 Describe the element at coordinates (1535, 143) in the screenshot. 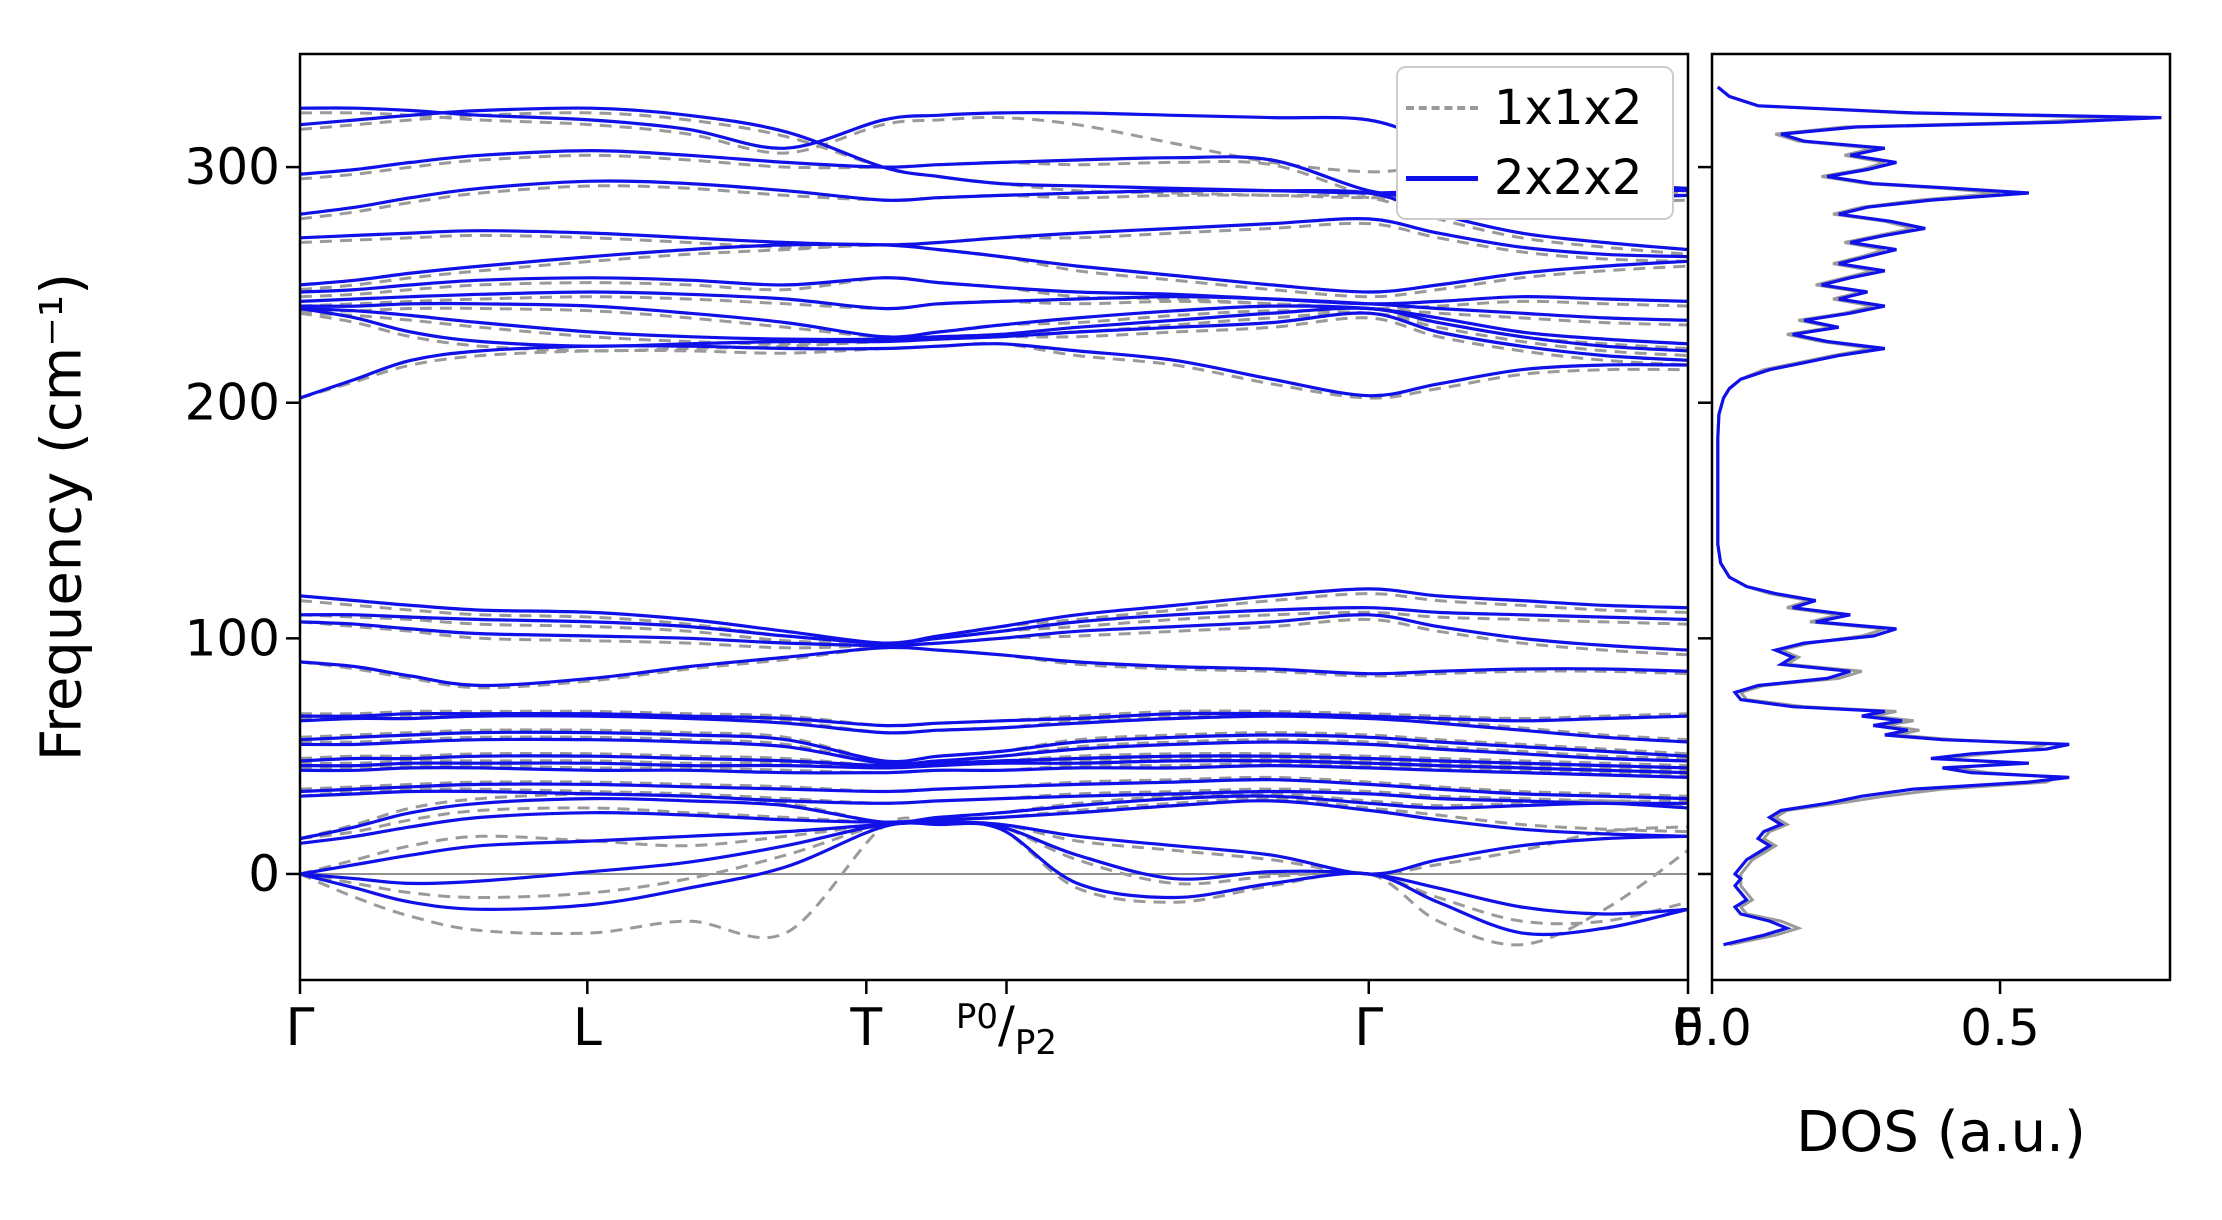

I see `legend: 1x1x2 2x2x2` at that location.